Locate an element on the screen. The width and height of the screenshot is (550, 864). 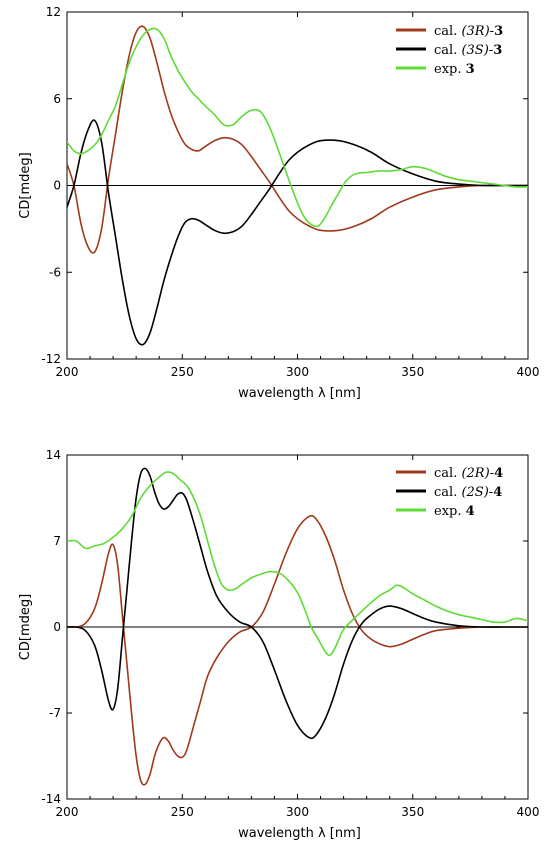
legend-label: exp. 3 is located at coordinates (454, 69).